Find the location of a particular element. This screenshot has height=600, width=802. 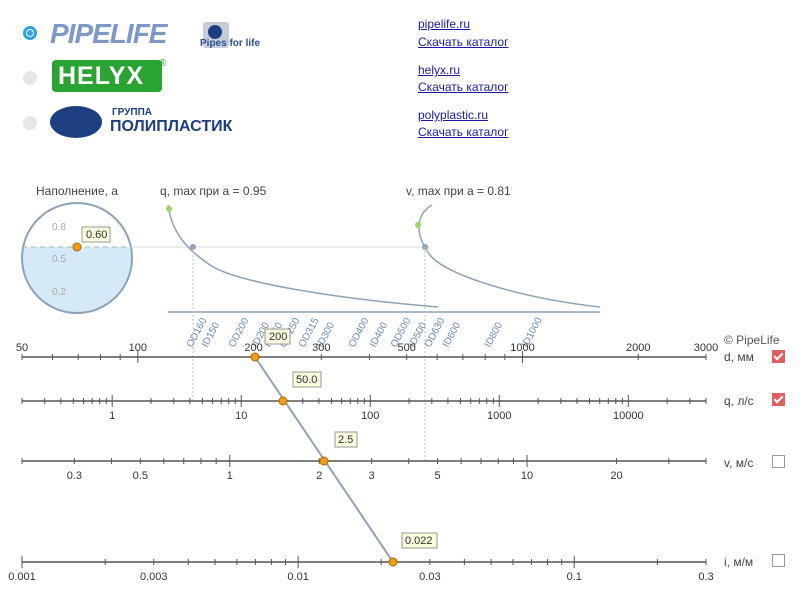

scale-v: 0.3 0.5 1 2 3 5 10 20 is located at coordinates (364, 468).